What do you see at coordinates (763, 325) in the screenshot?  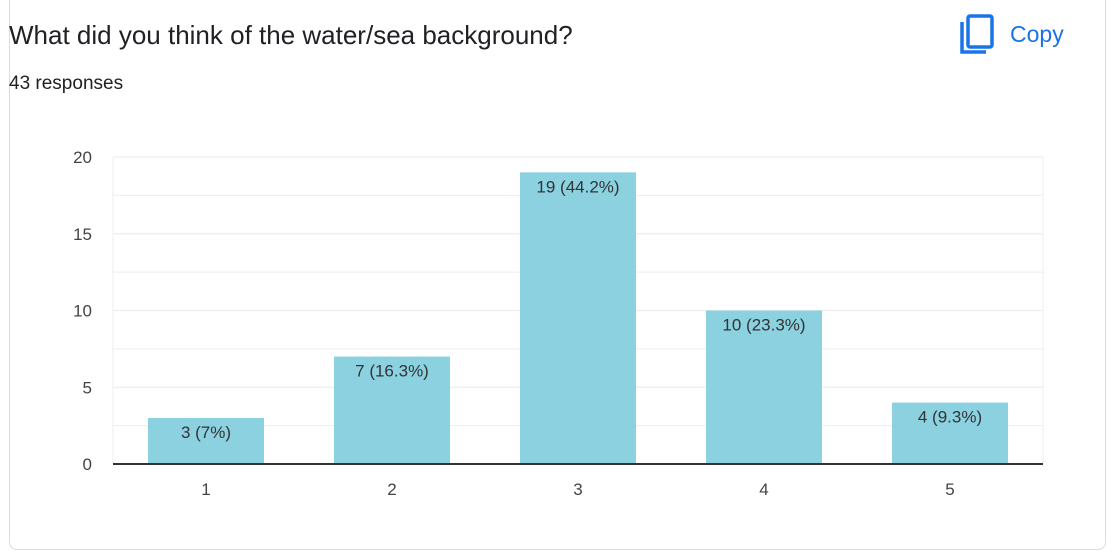 I see `bar-data-label: 10 (23.3%)` at bounding box center [763, 325].